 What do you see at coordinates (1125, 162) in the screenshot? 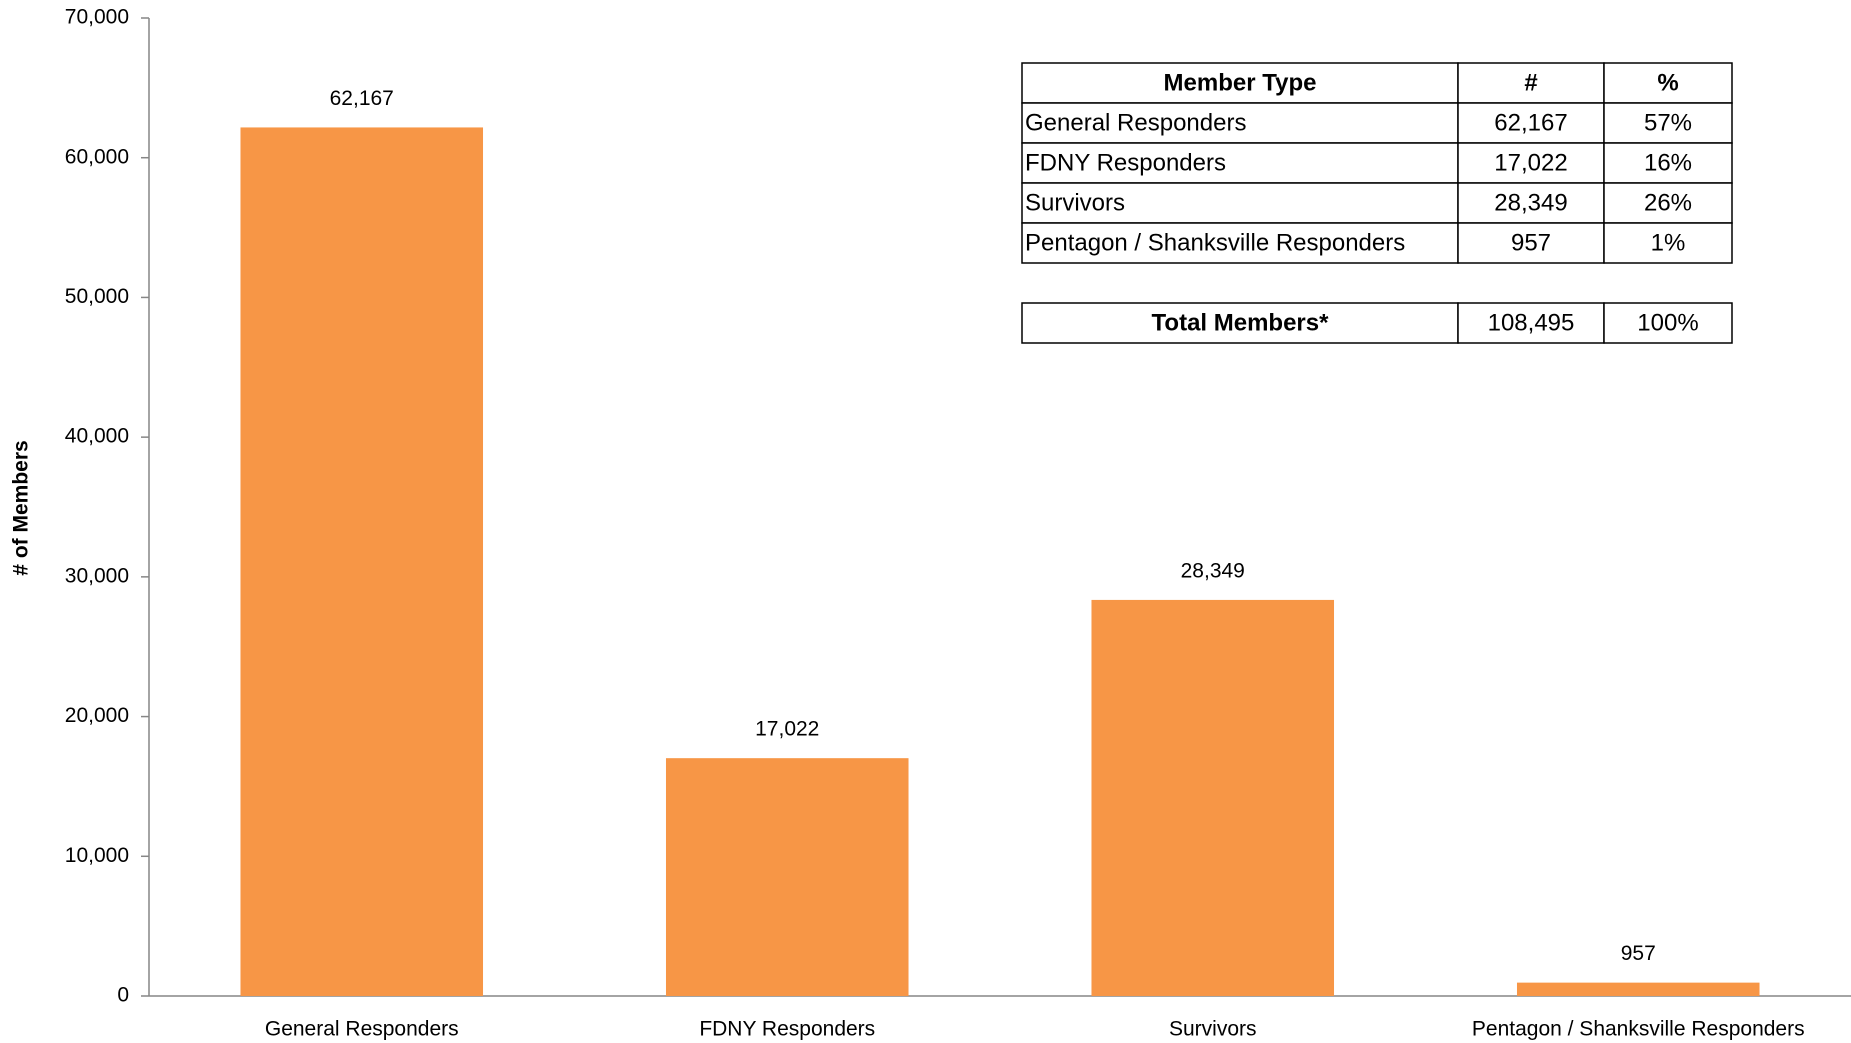
I see `table-text: FDNY Responders` at bounding box center [1125, 162].